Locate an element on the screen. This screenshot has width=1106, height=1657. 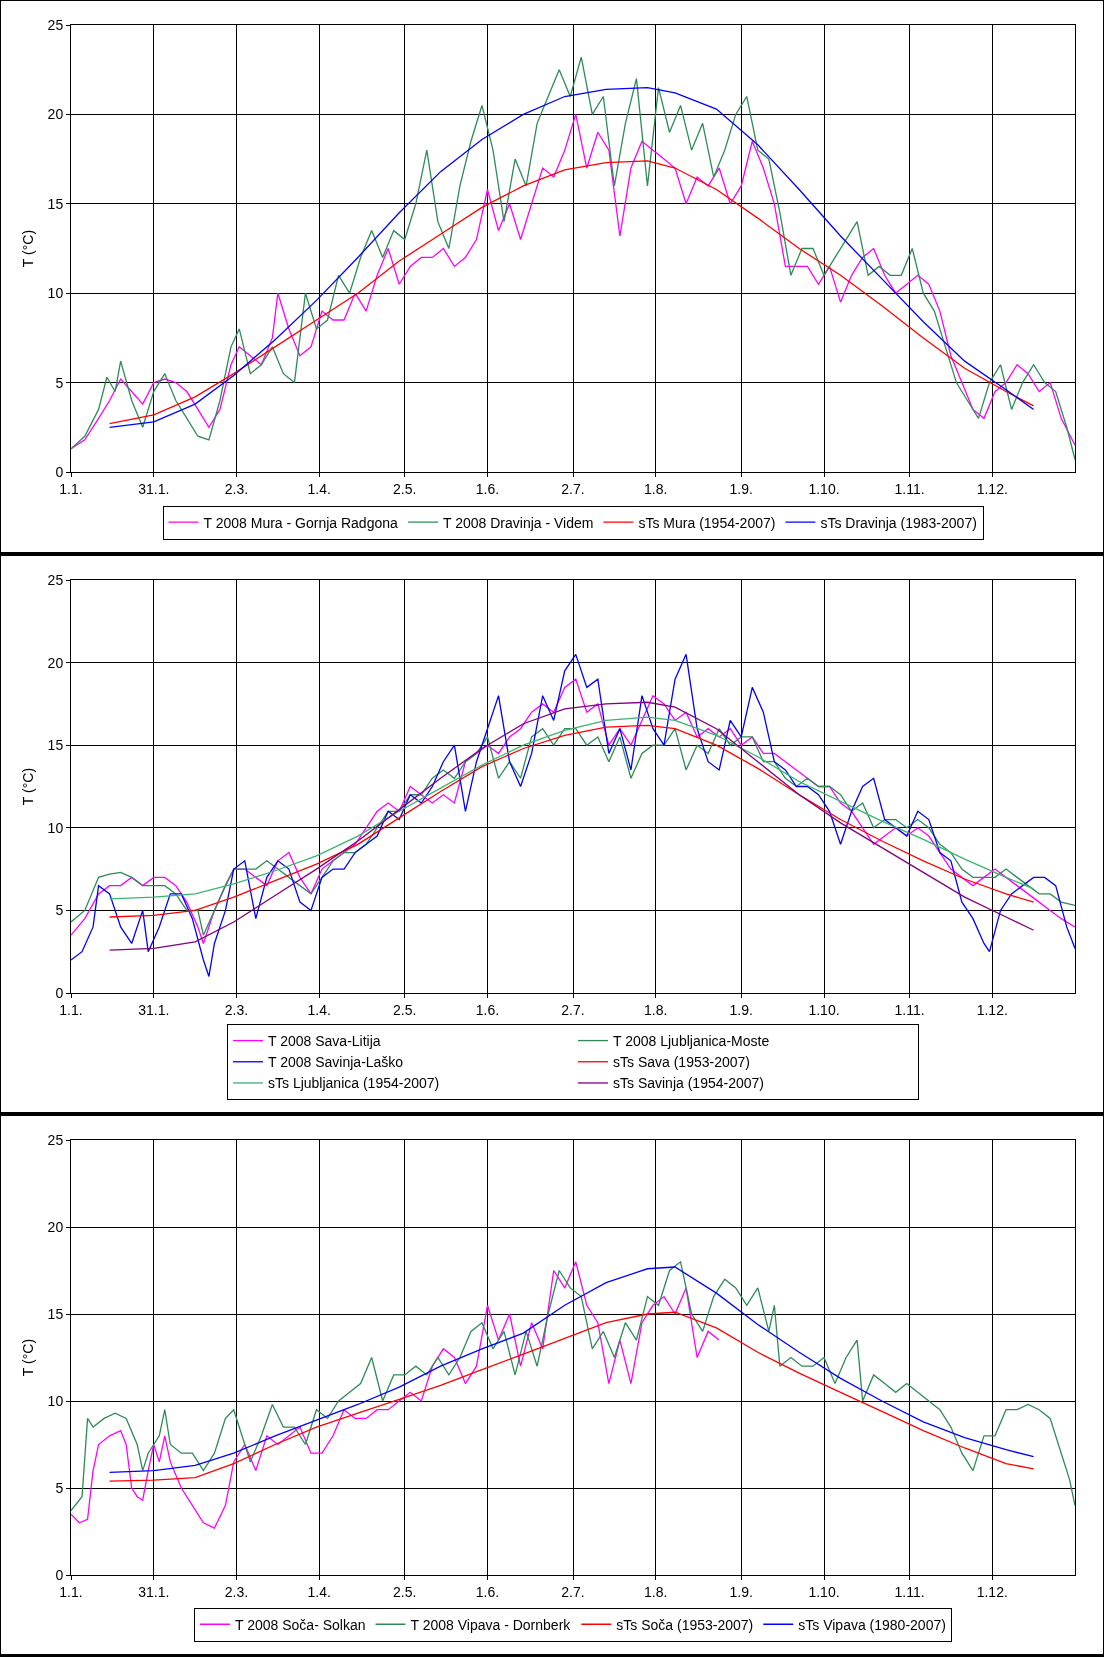
legend-label: T 2008 Sava-Litija is located at coordinates (324, 1041).